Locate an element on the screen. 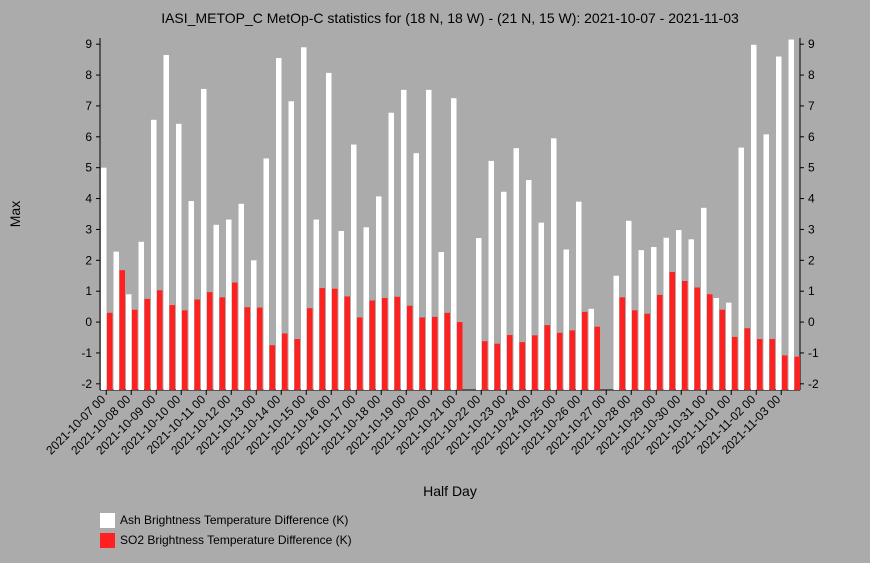 The width and height of the screenshot is (870, 563). y-tick-label-left: 4 is located at coordinates (88, 199).